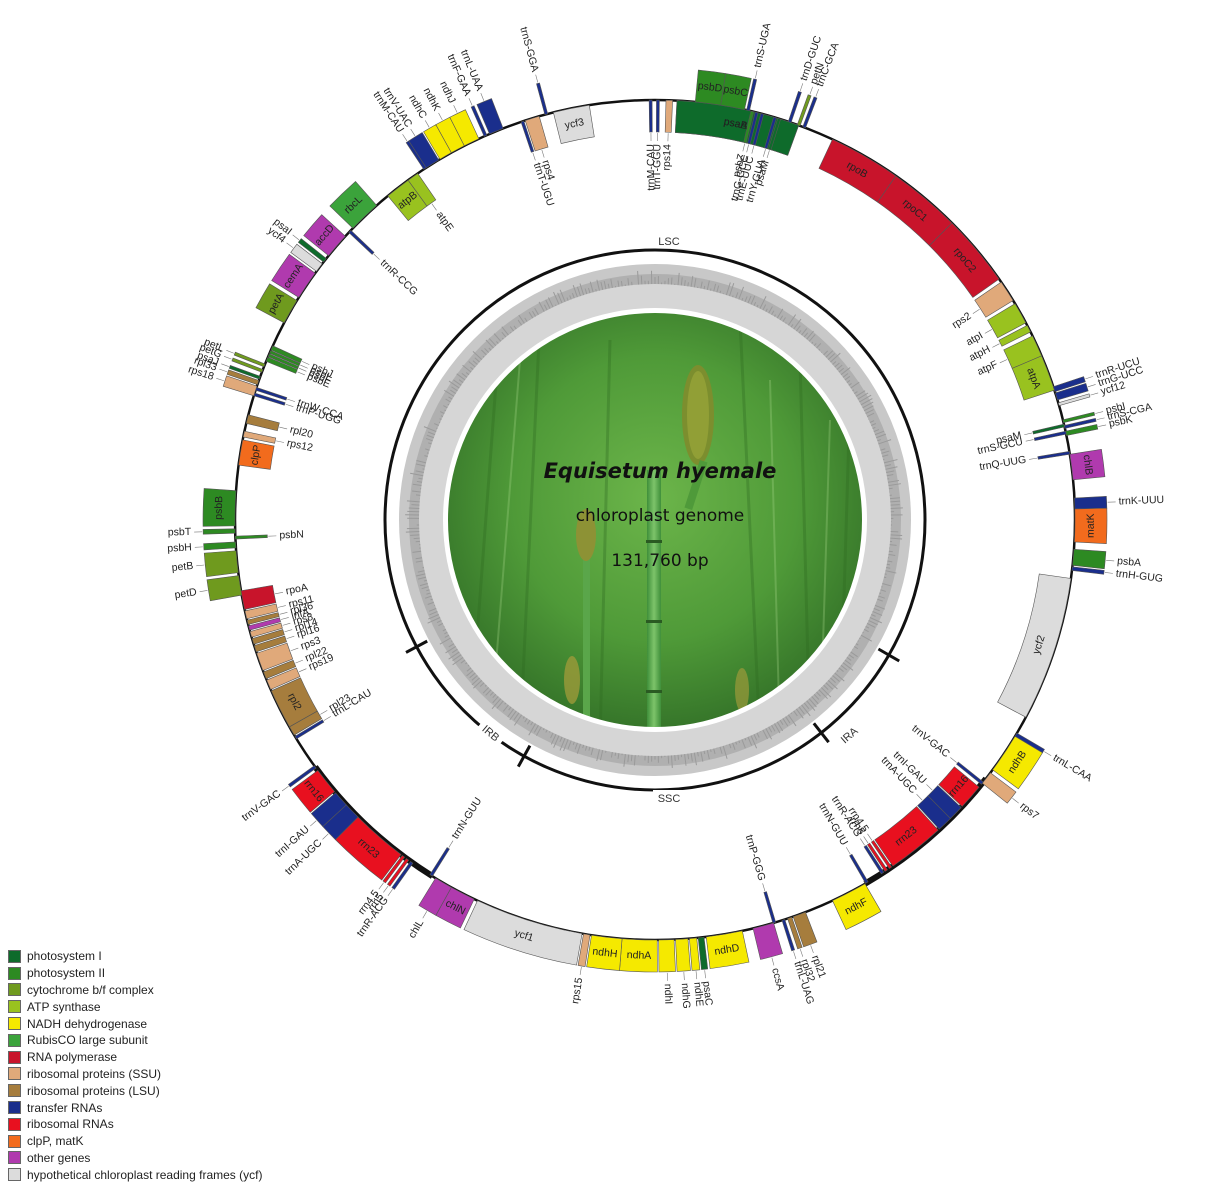  I want to click on legend-label: ATP synthase, so click(64, 1006).